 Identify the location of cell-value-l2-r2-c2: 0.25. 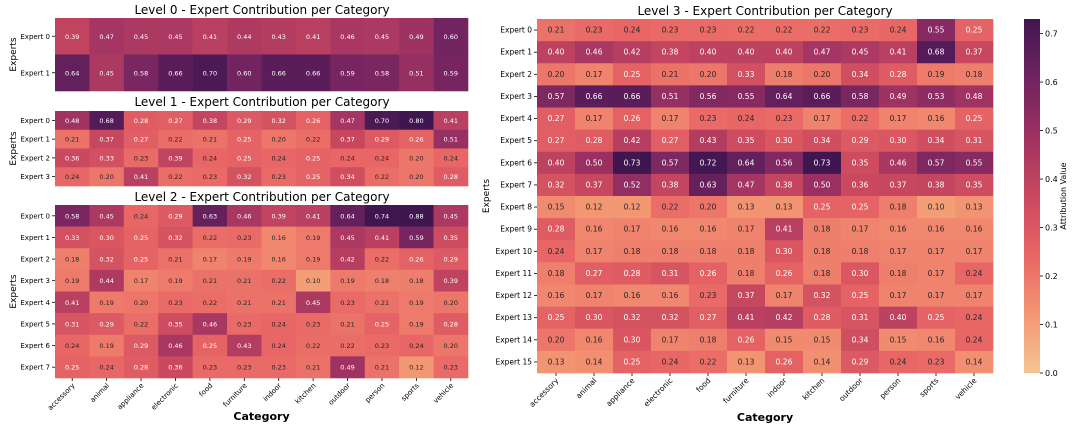
(141, 260).